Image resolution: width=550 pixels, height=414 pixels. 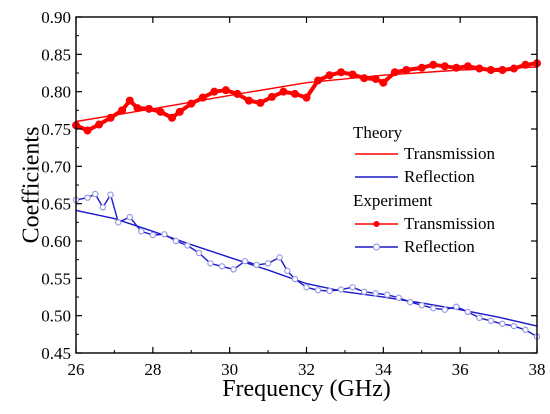 What do you see at coordinates (378, 132) in the screenshot?
I see `legend-group-title: Theory` at bounding box center [378, 132].